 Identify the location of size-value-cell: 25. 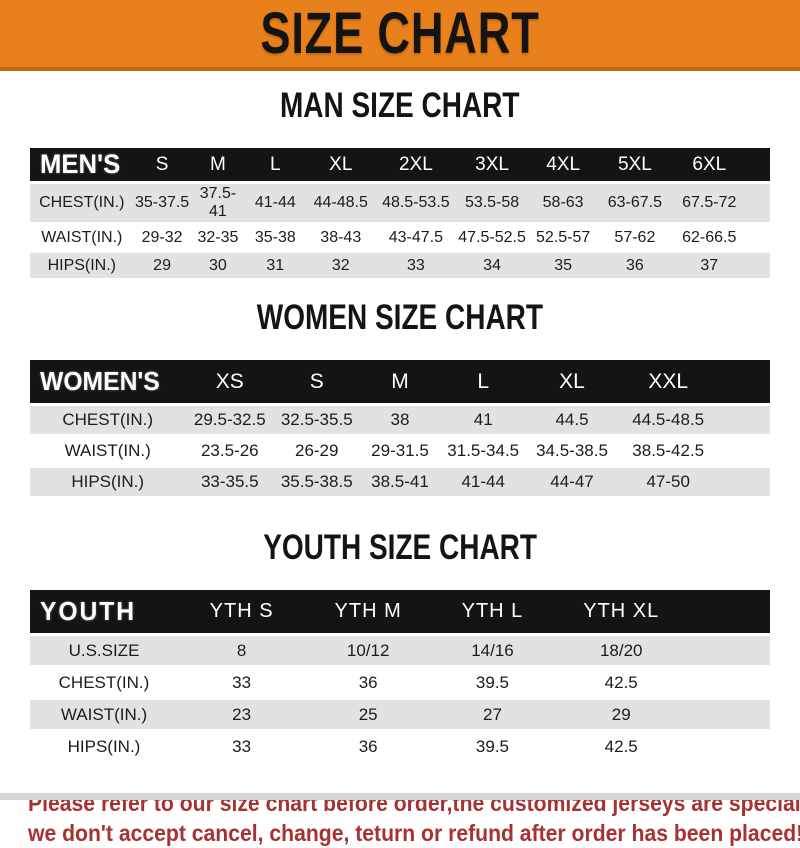
(368, 714).